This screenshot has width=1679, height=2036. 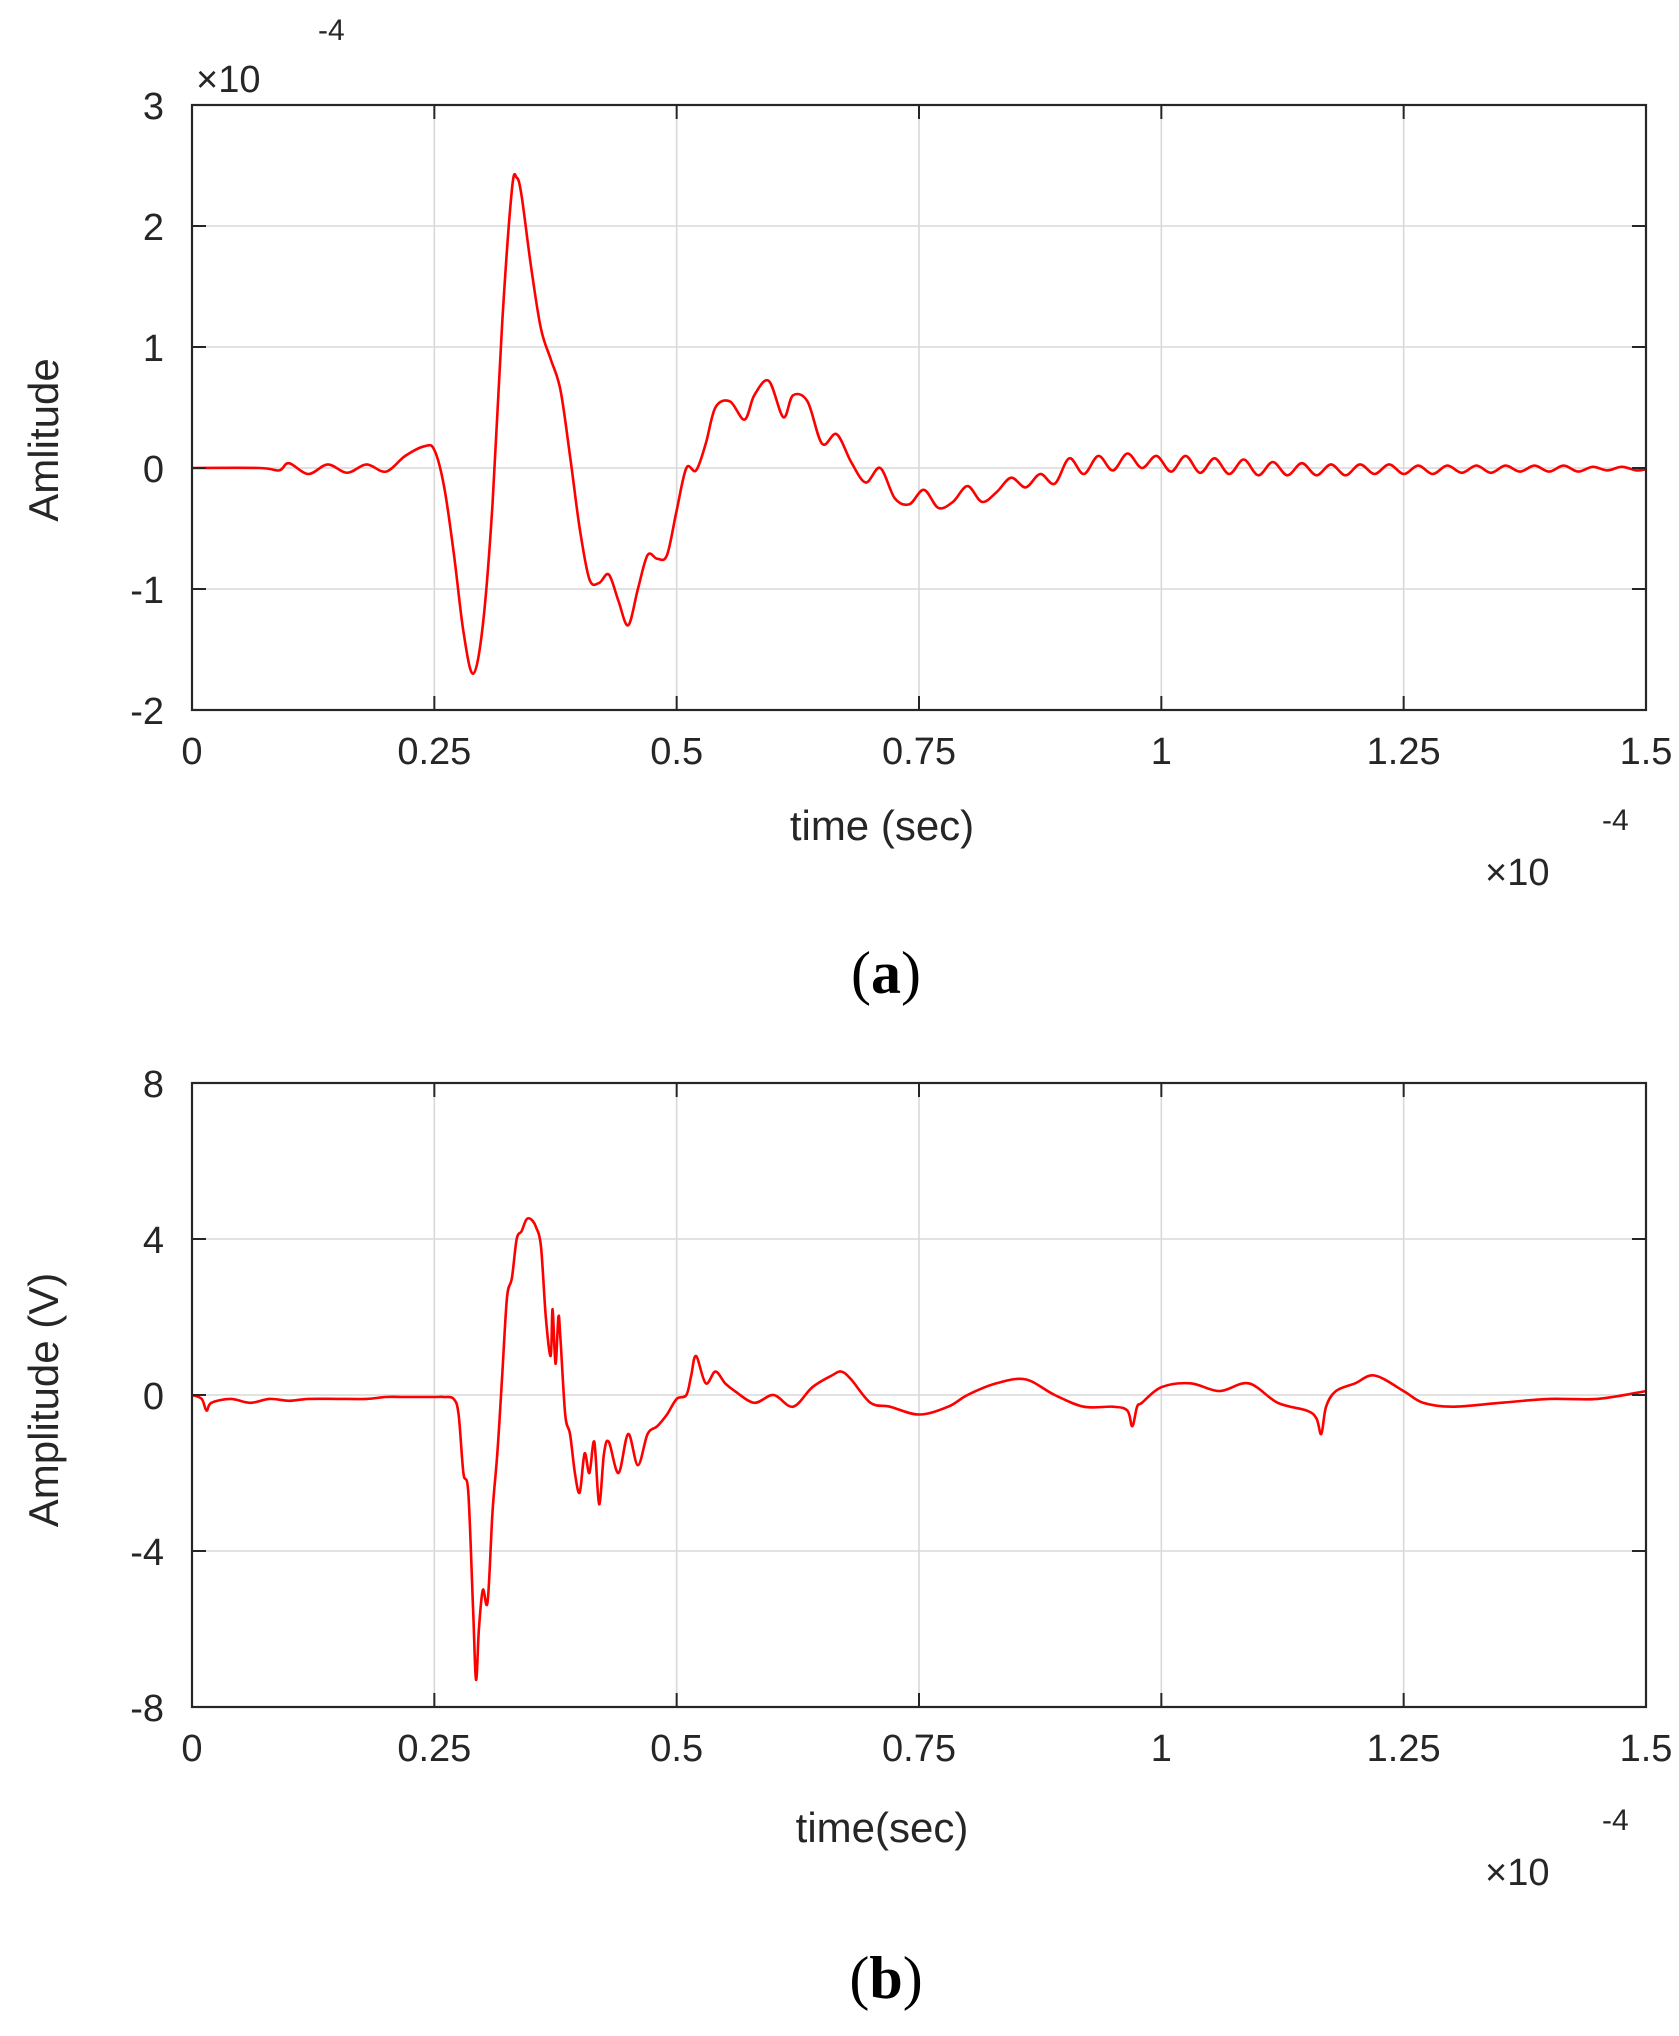 I want to click on y-multiplier-exp-a: -4, so click(x=331, y=30).